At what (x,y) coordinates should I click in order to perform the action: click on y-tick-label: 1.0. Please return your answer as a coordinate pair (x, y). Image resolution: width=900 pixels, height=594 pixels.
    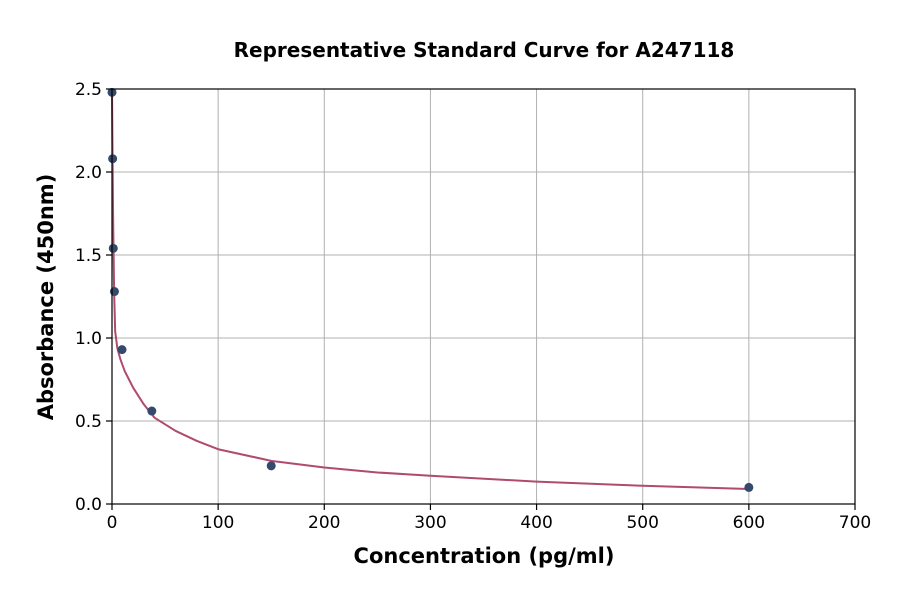
    Looking at the image, I should click on (88, 339).